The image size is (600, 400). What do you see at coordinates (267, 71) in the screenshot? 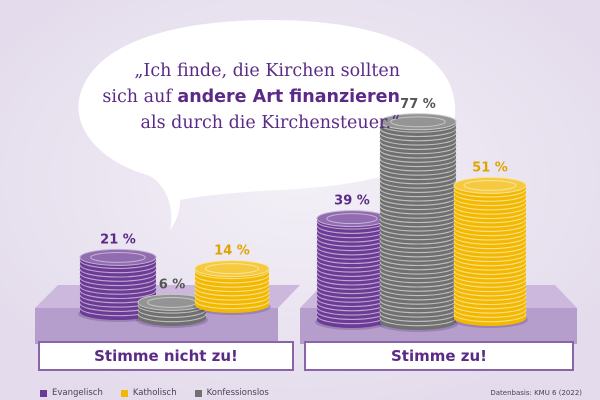
I see `quote-line-1: „Ich finde, die Kirchen sollten` at bounding box center [267, 71].